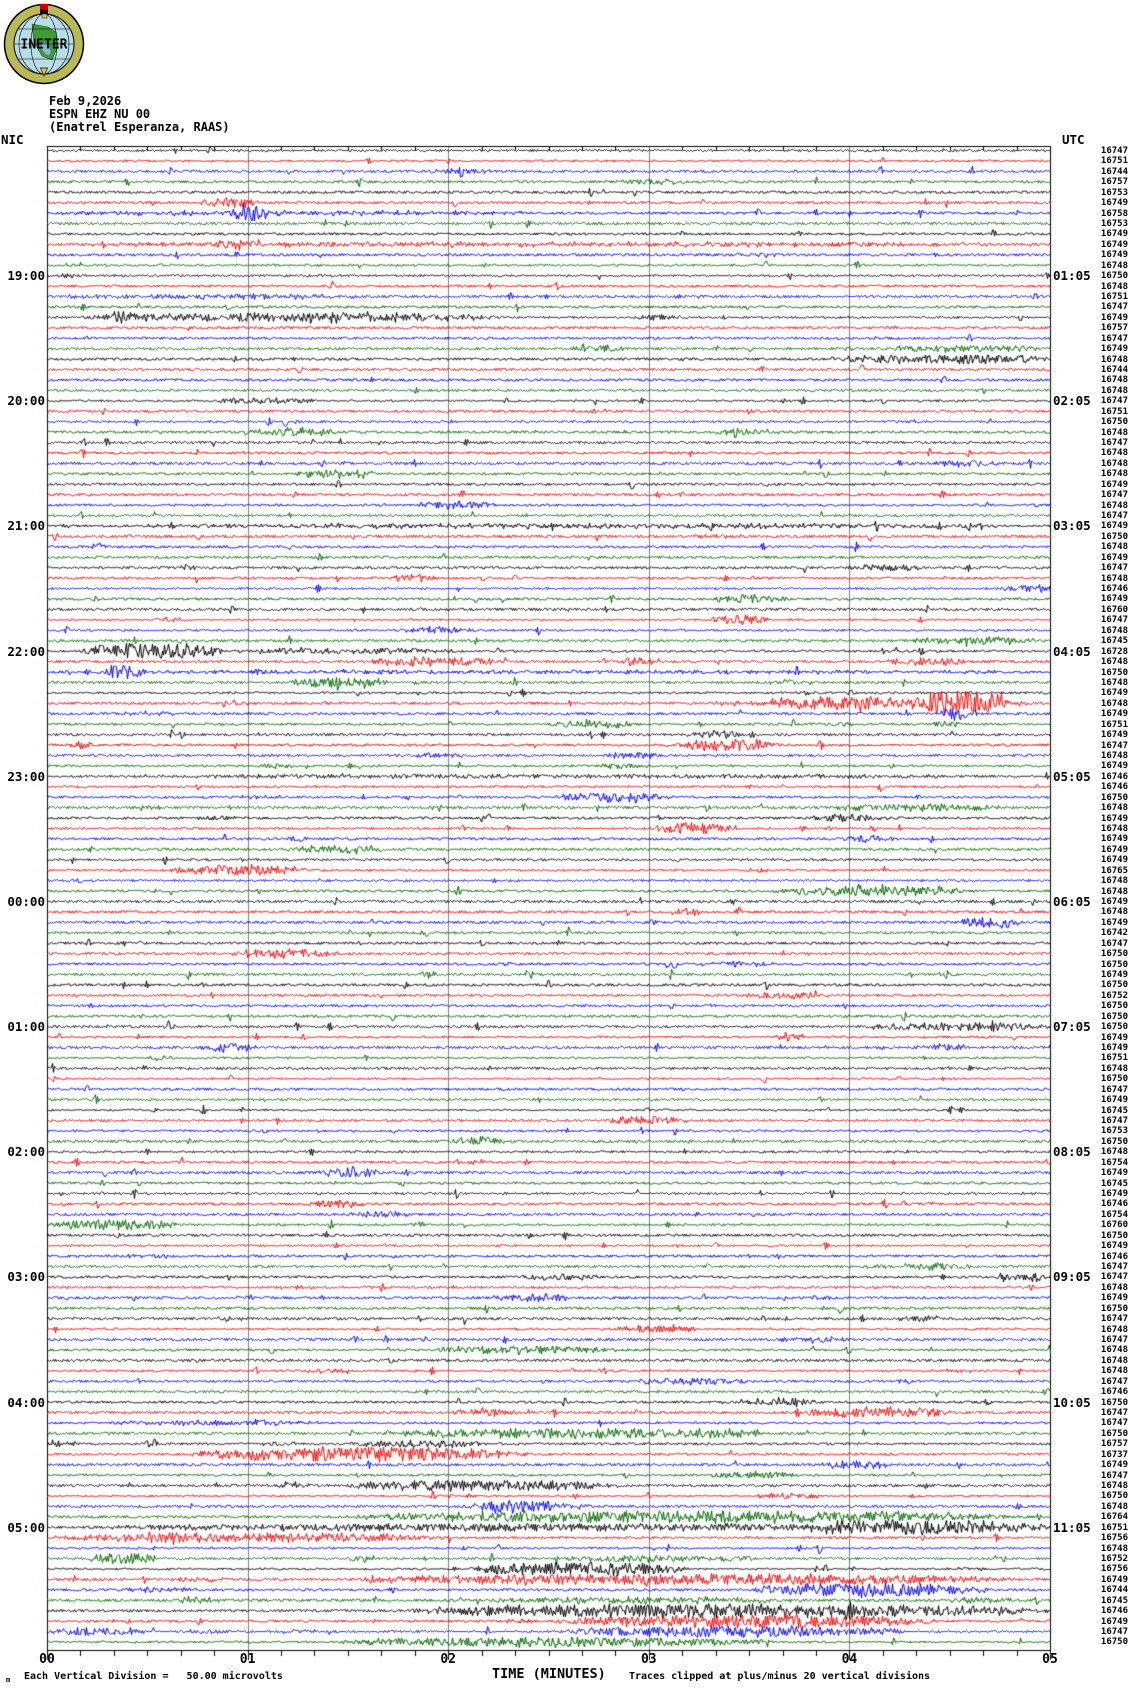 This screenshot has width=1130, height=1689. I want to click on ineter-logo: INETER, so click(44, 44).